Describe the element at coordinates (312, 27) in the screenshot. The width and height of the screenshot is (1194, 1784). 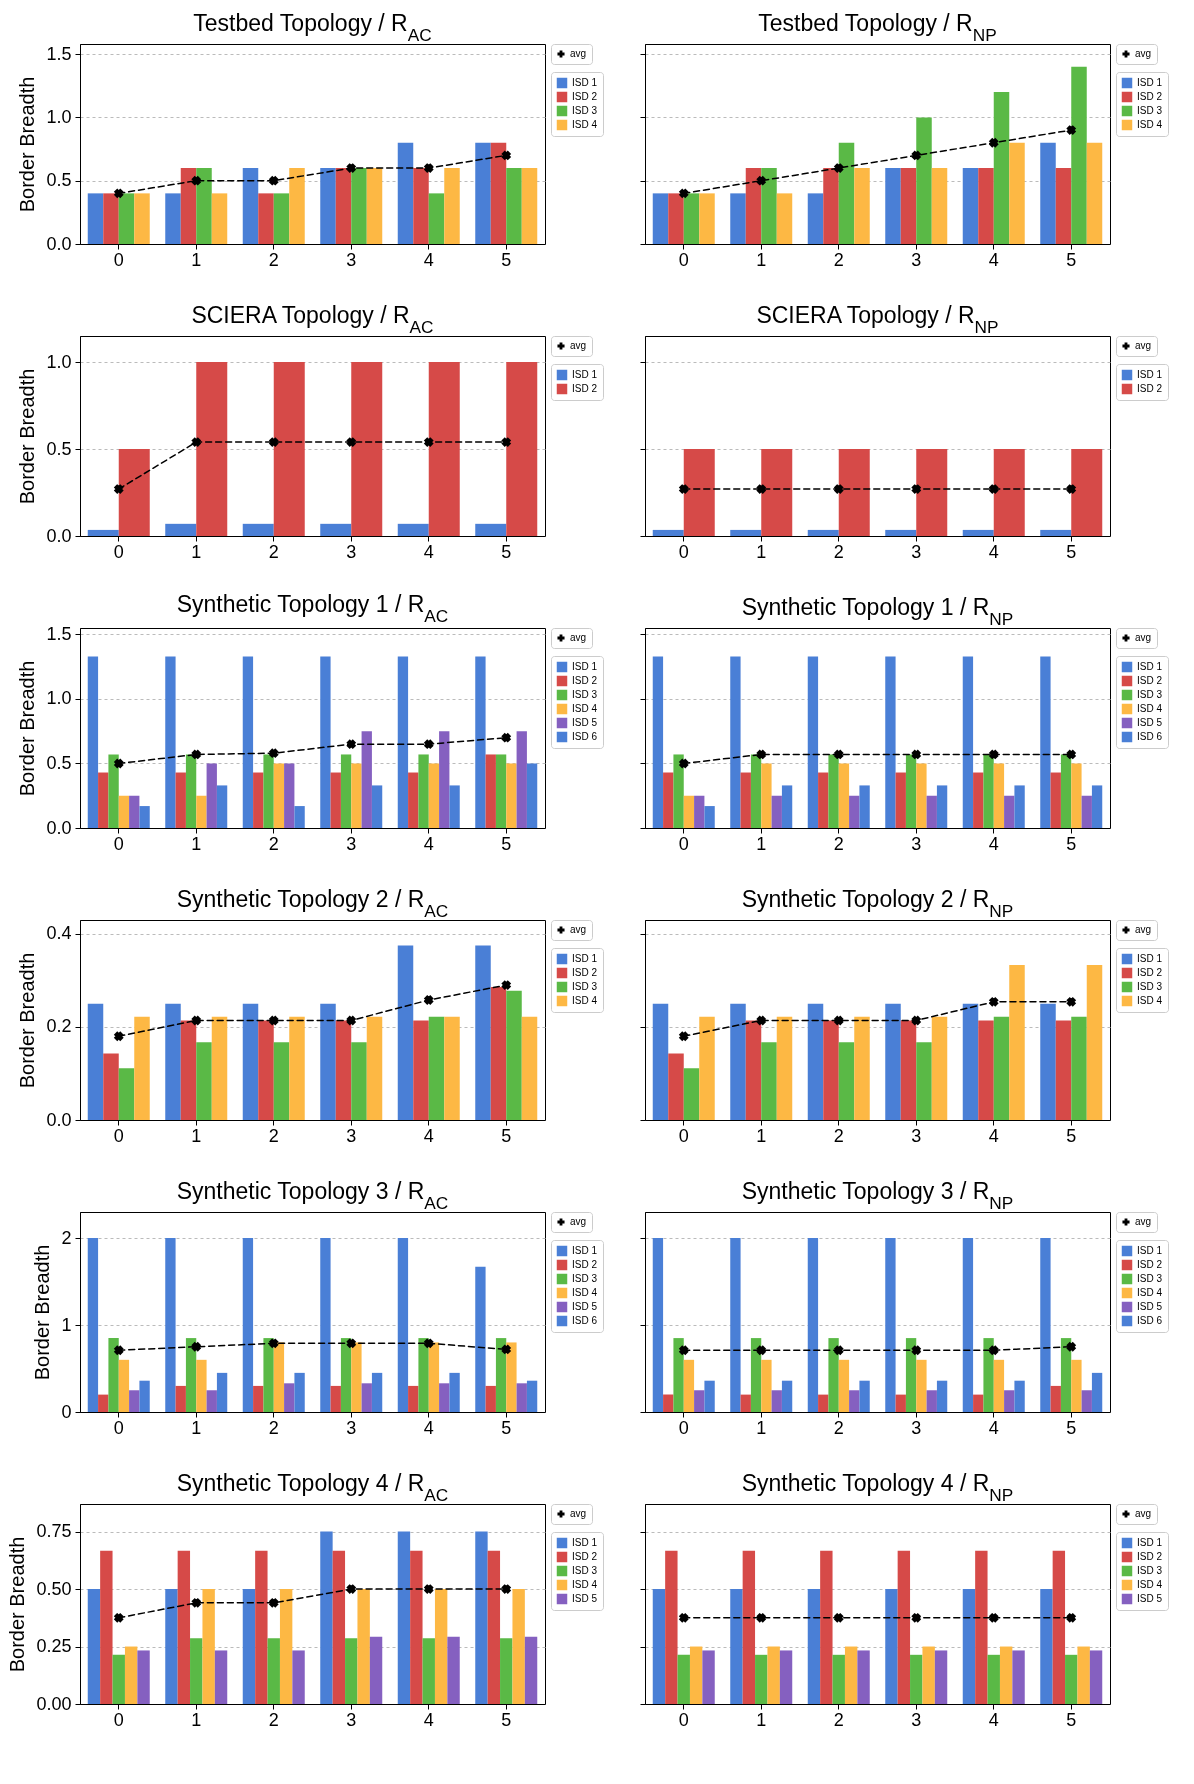
I see `chart-title: Testbed Topology / R$_{AC}$` at that location.